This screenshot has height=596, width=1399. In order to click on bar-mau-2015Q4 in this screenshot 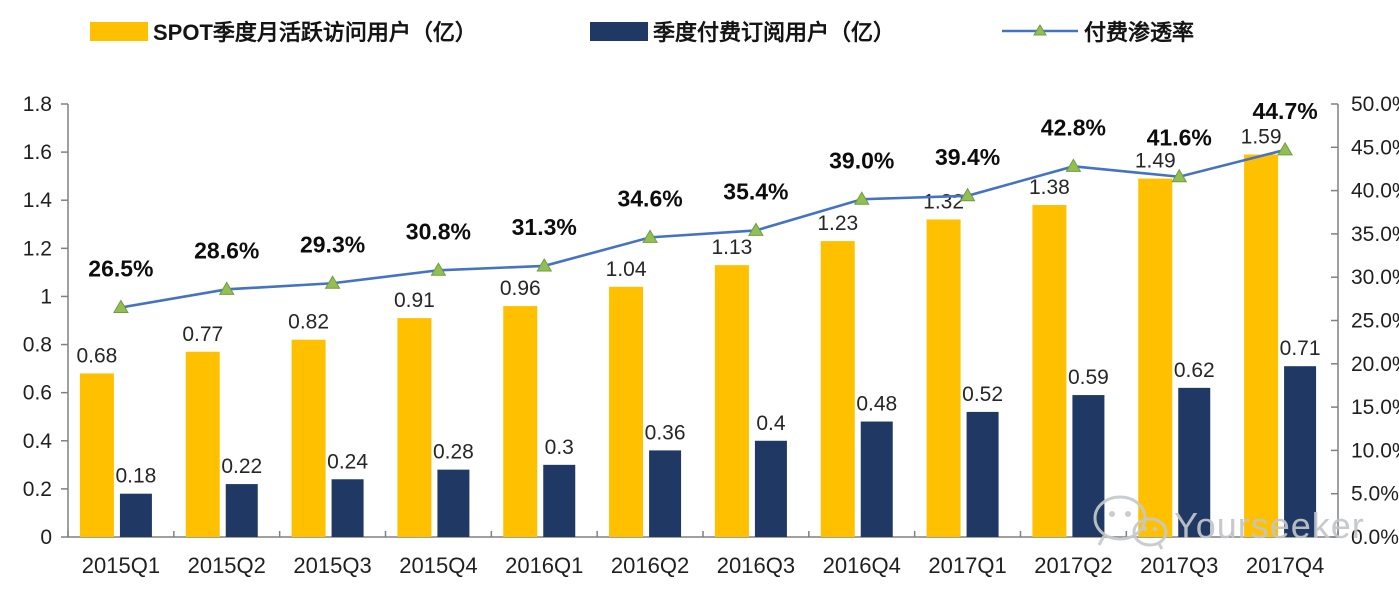, I will do `click(414, 427)`.